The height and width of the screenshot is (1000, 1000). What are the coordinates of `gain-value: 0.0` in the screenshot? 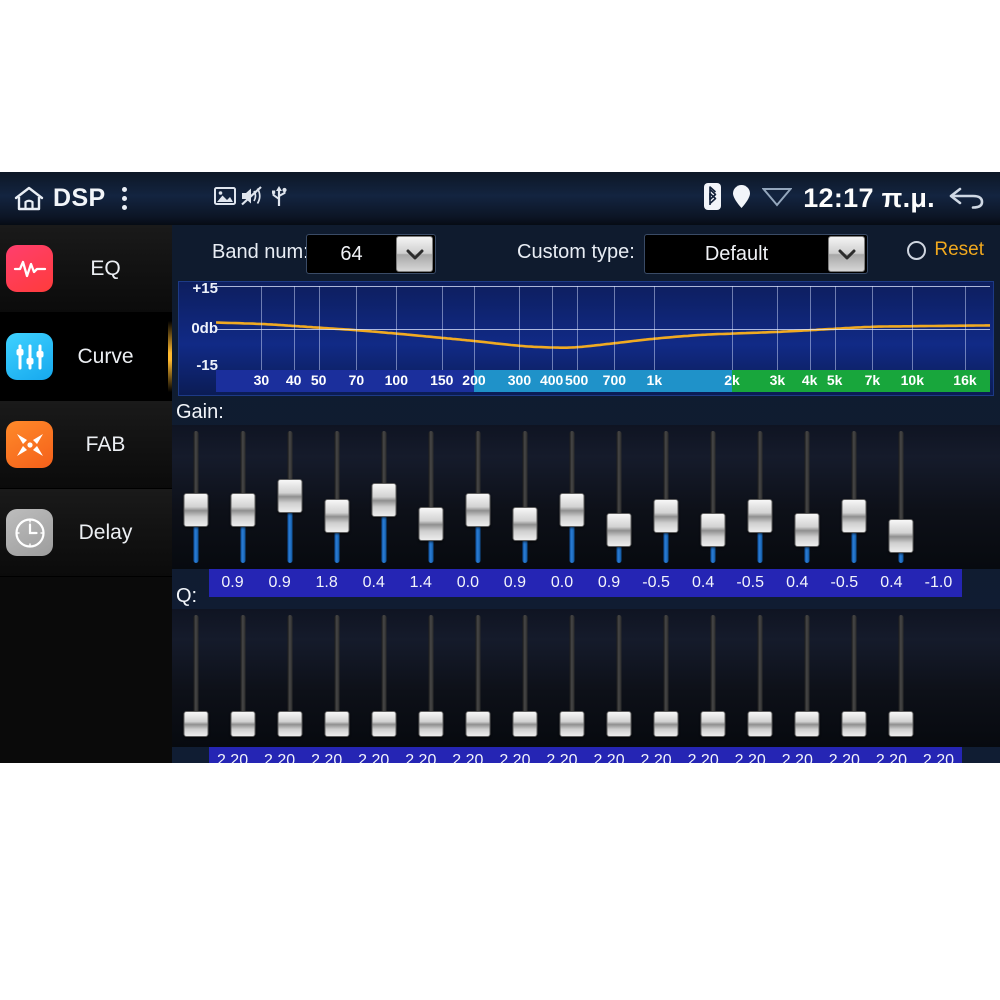 It's located at (562, 582).